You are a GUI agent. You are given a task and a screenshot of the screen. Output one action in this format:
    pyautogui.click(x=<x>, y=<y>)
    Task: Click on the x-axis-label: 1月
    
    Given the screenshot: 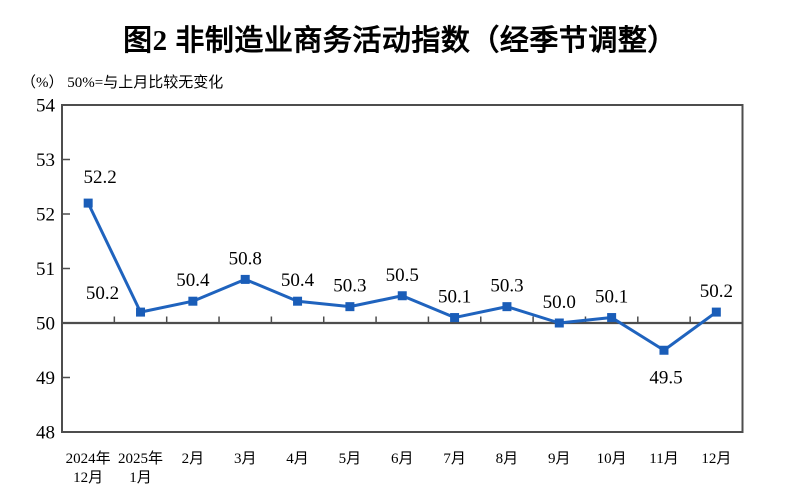 What is the action you would take?
    pyautogui.click(x=140, y=478)
    